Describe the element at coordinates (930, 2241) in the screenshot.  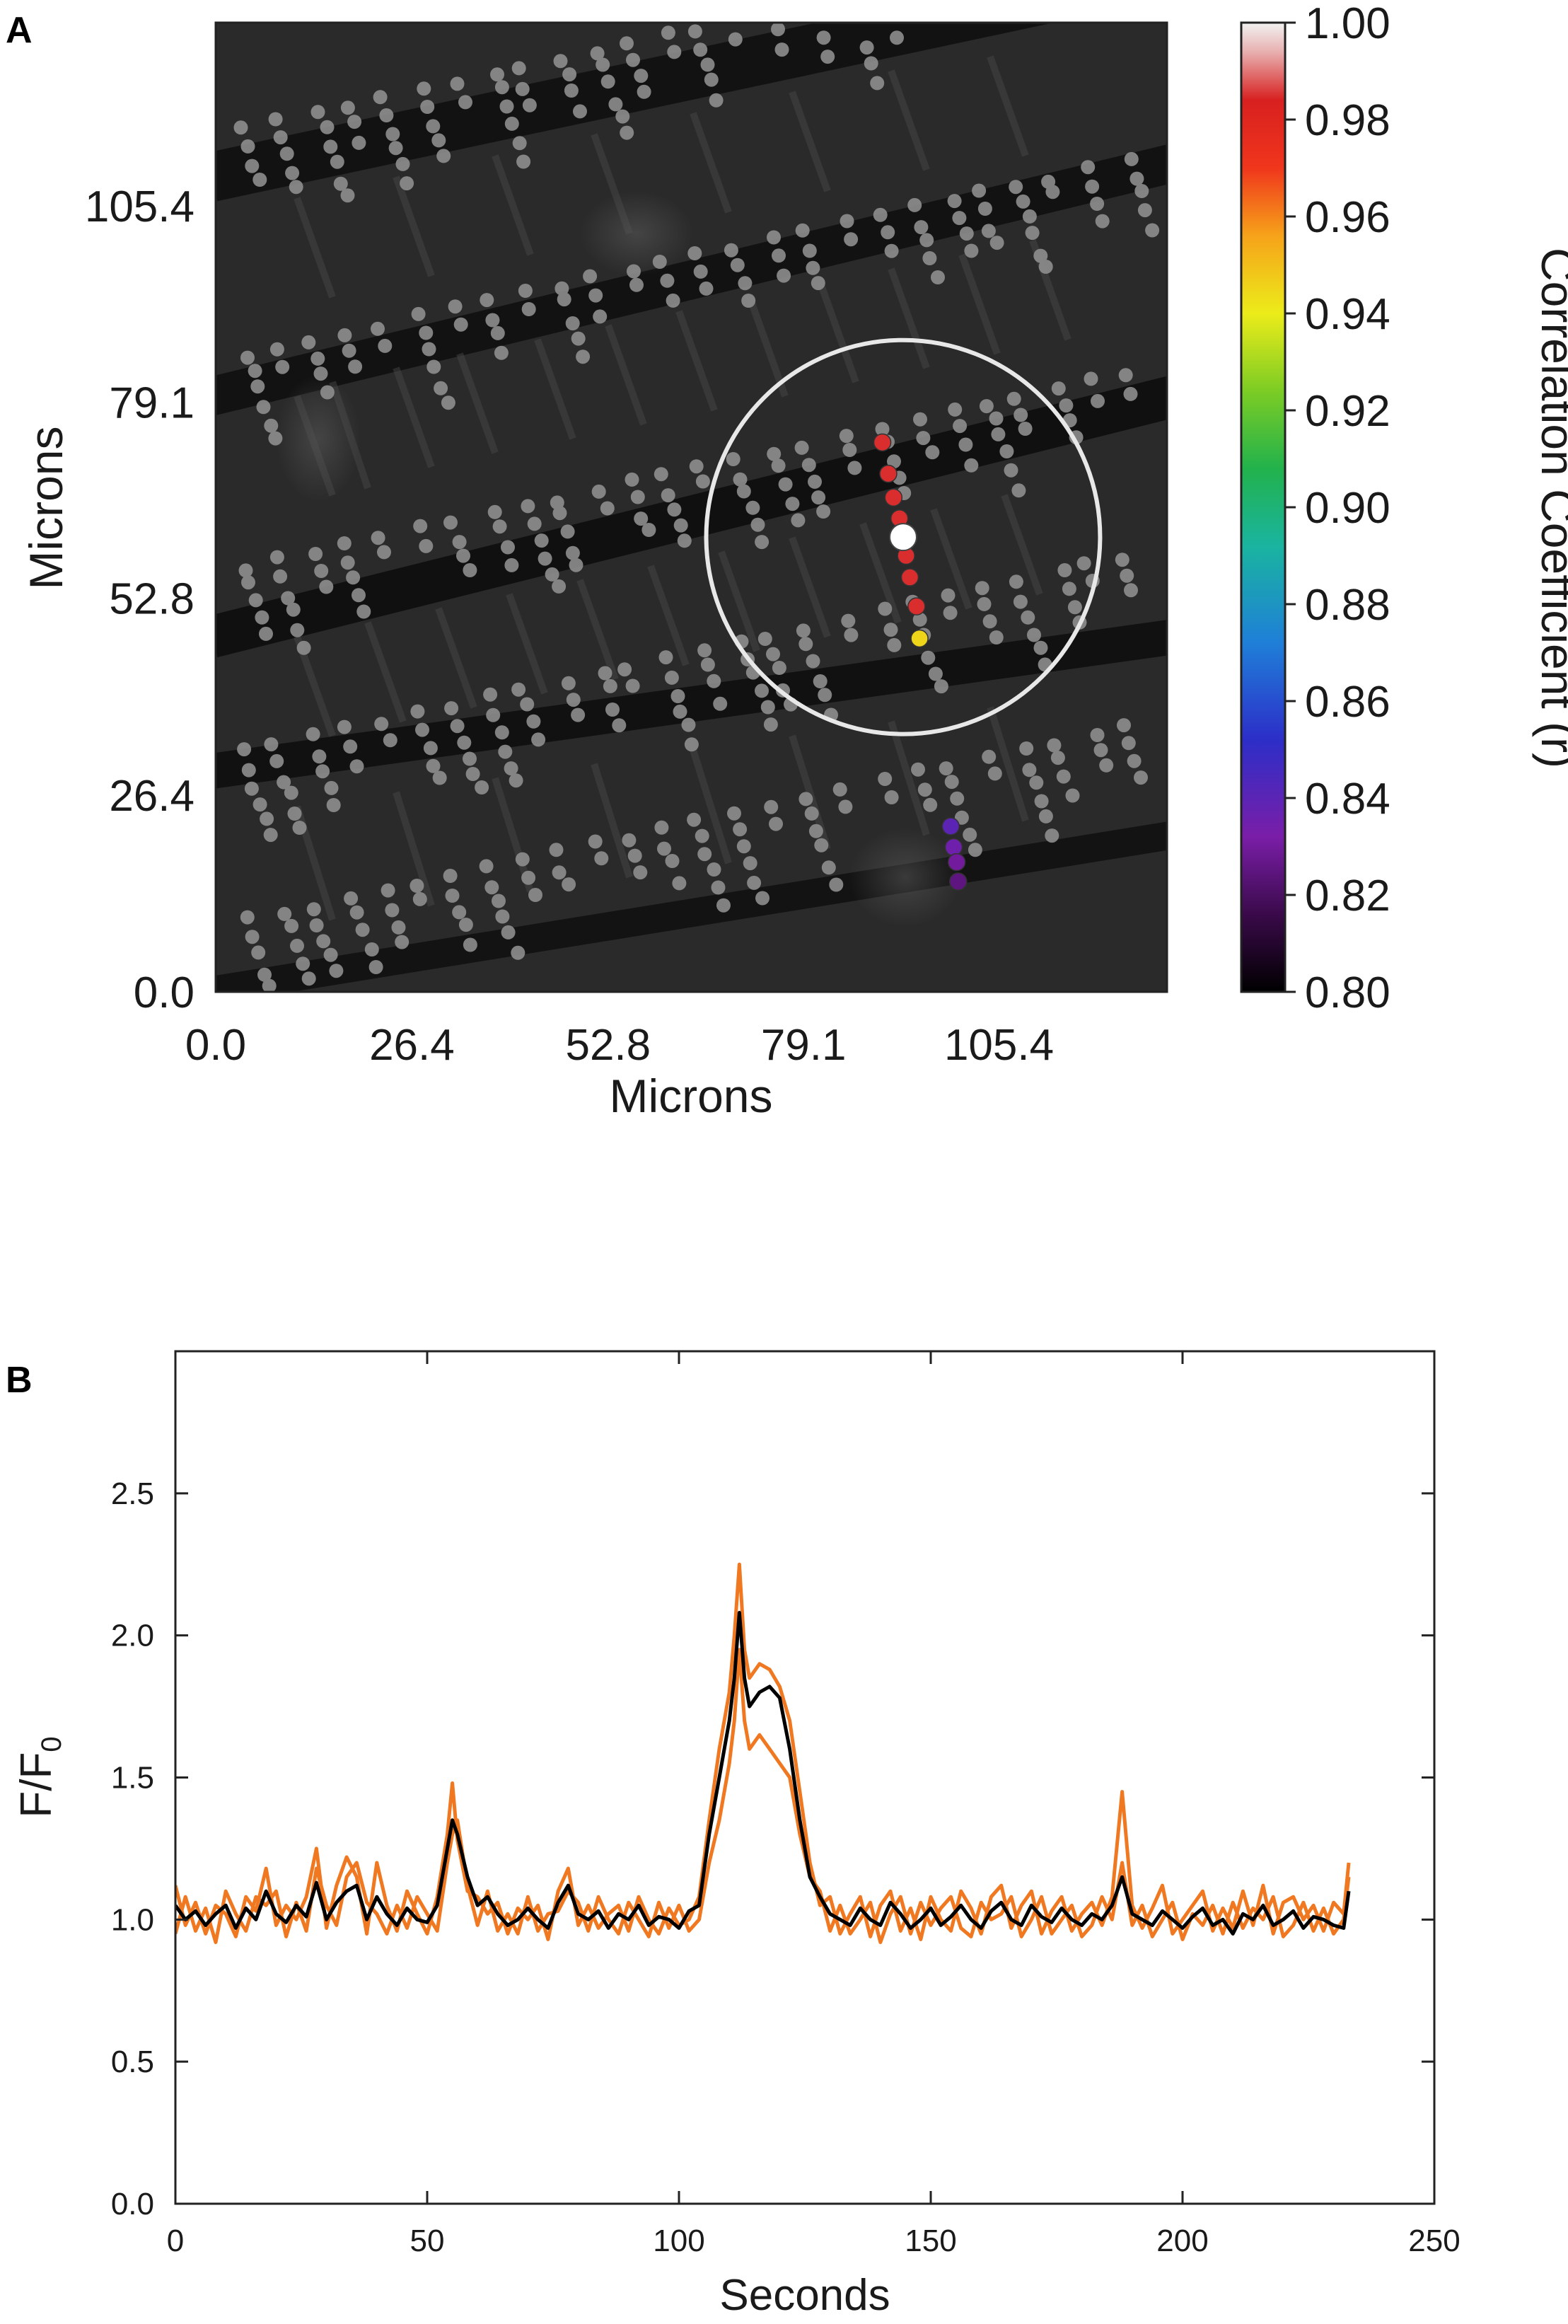
I see `panel-b-x-tick-label: 150` at that location.